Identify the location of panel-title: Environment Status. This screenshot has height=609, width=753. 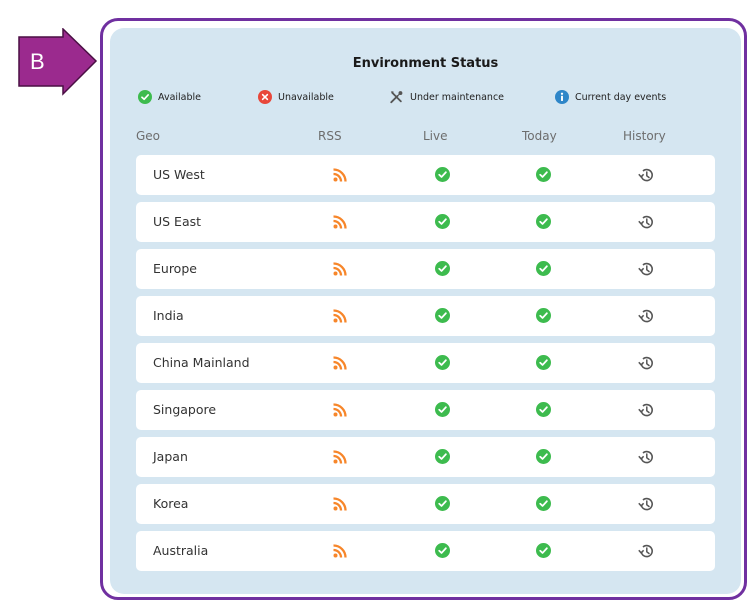
(425, 63).